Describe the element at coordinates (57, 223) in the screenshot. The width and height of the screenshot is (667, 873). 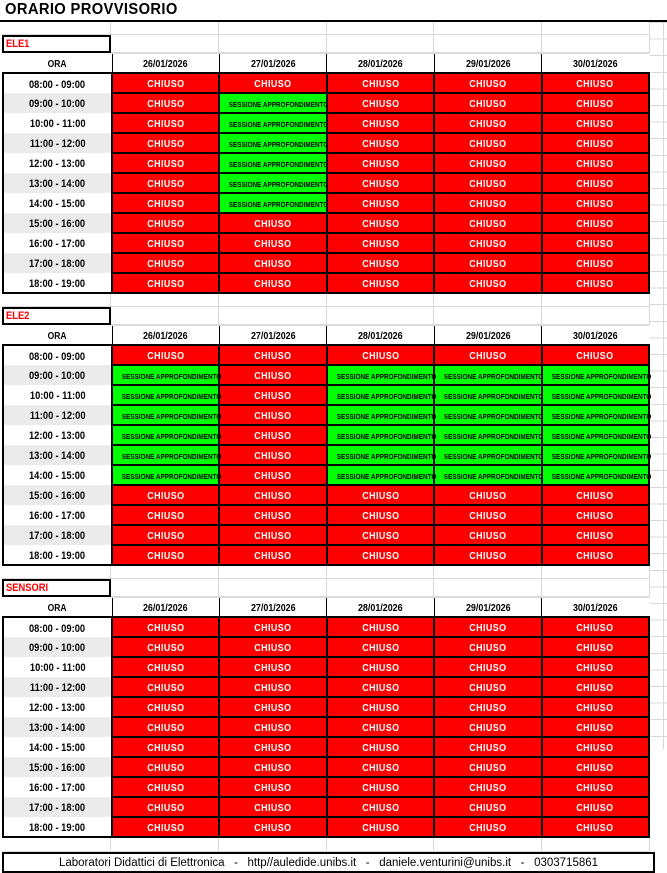
I see `time-slot-cell: 15:00 - 16:00` at that location.